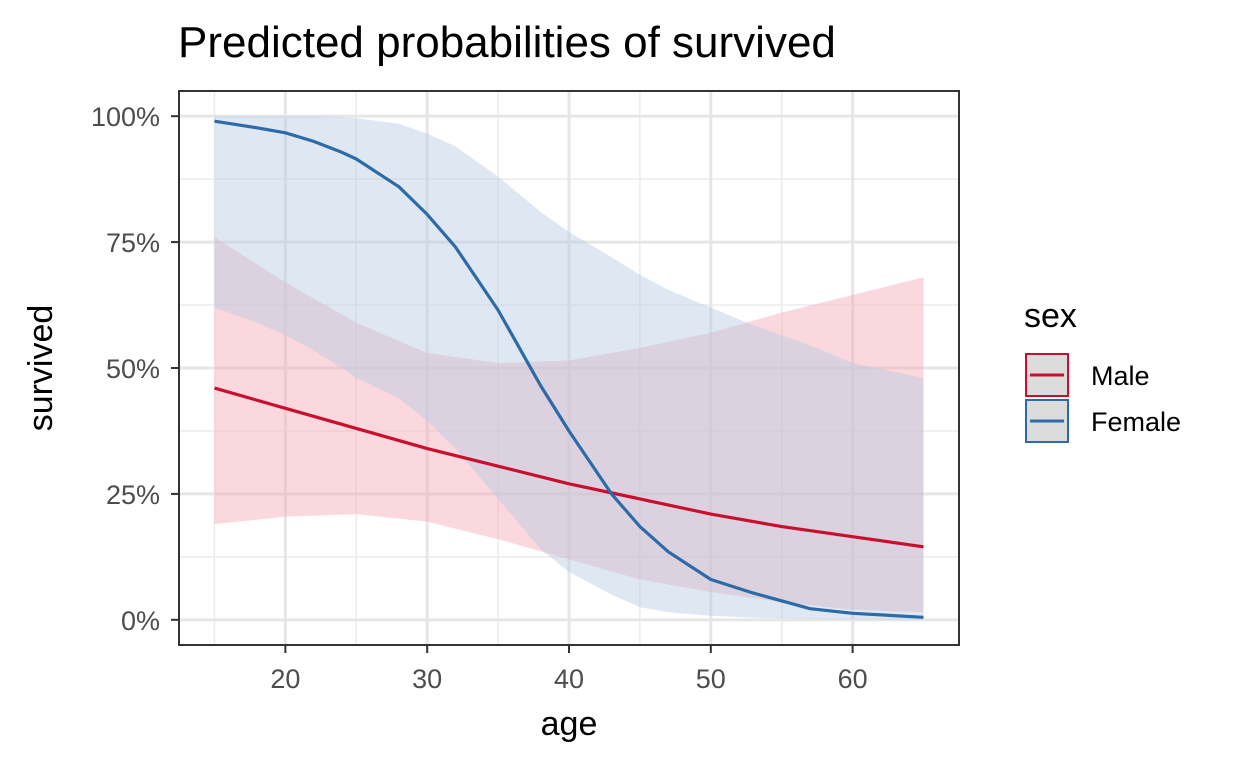 The height and width of the screenshot is (768, 1248). Describe the element at coordinates (569, 679) in the screenshot. I see `x-tick-label: 40` at that location.